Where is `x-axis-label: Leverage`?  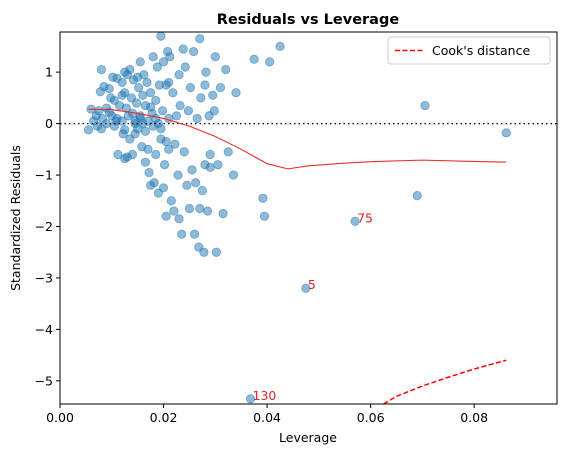 x-axis-label: Leverage is located at coordinates (308, 437).